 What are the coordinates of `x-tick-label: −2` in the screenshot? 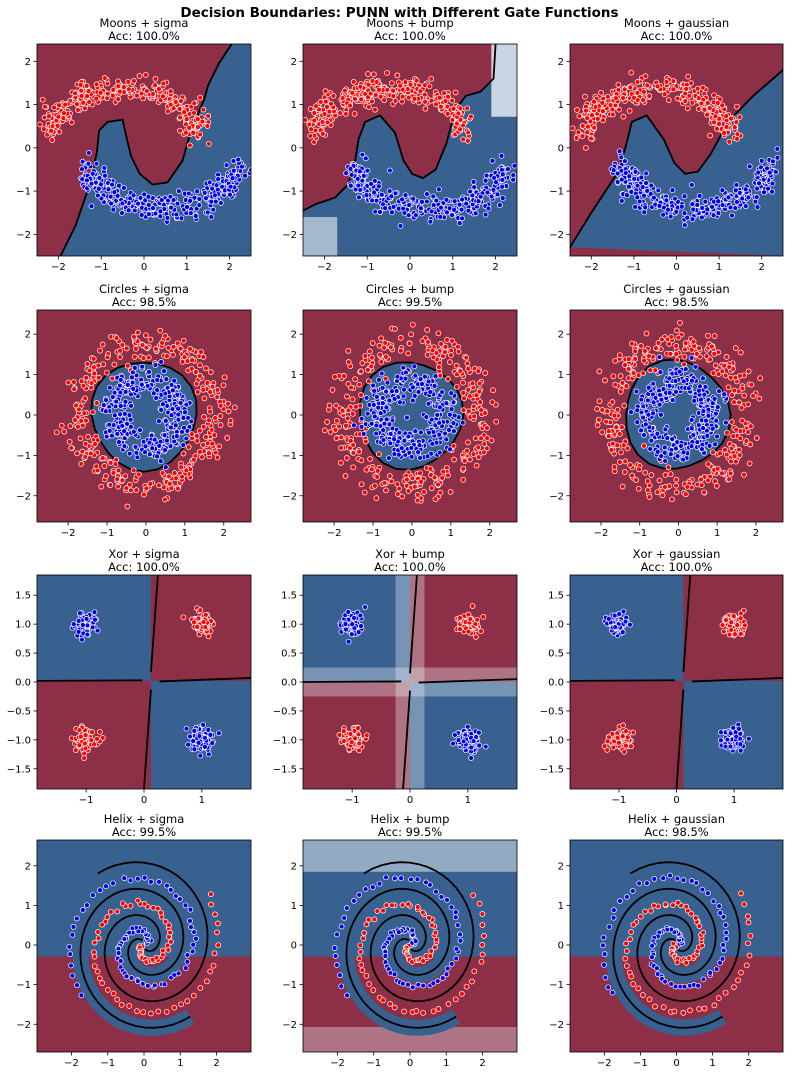 It's located at (68, 533).